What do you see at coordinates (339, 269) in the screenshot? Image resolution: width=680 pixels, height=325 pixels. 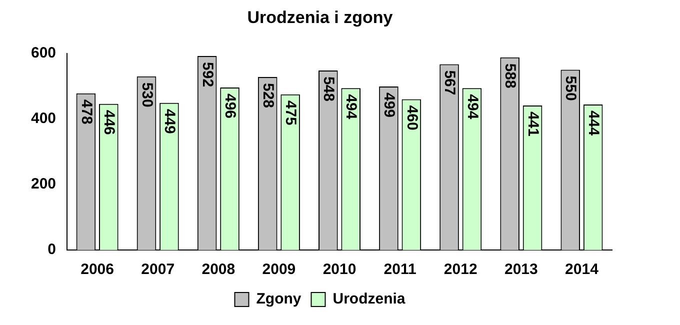 I see `x-tick-label: 2010` at bounding box center [339, 269].